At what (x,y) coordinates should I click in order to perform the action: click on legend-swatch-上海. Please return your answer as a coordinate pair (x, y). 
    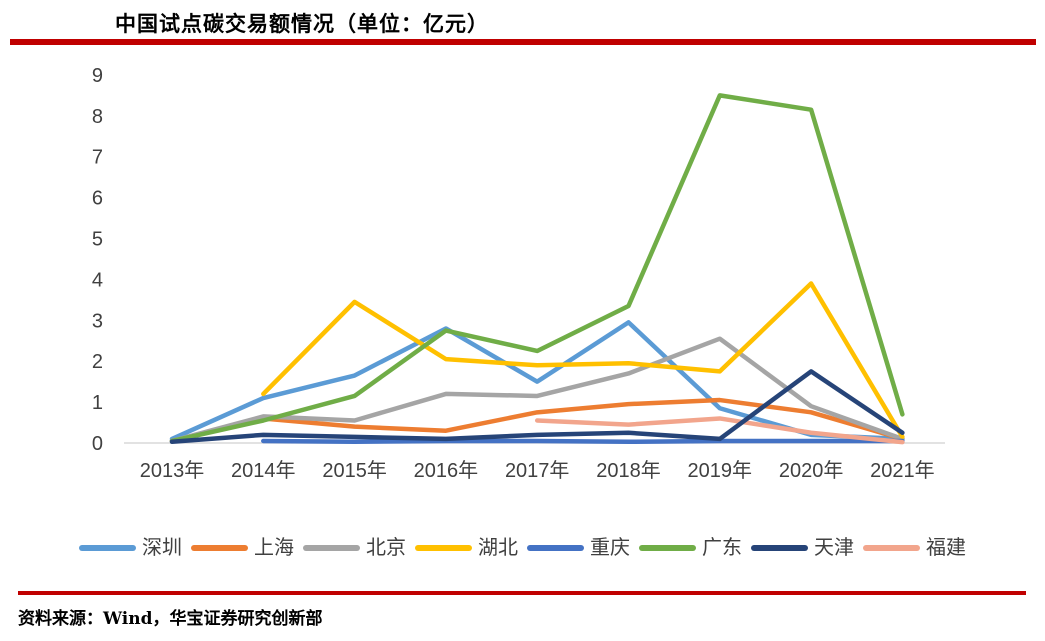
    Looking at the image, I should click on (219, 548).